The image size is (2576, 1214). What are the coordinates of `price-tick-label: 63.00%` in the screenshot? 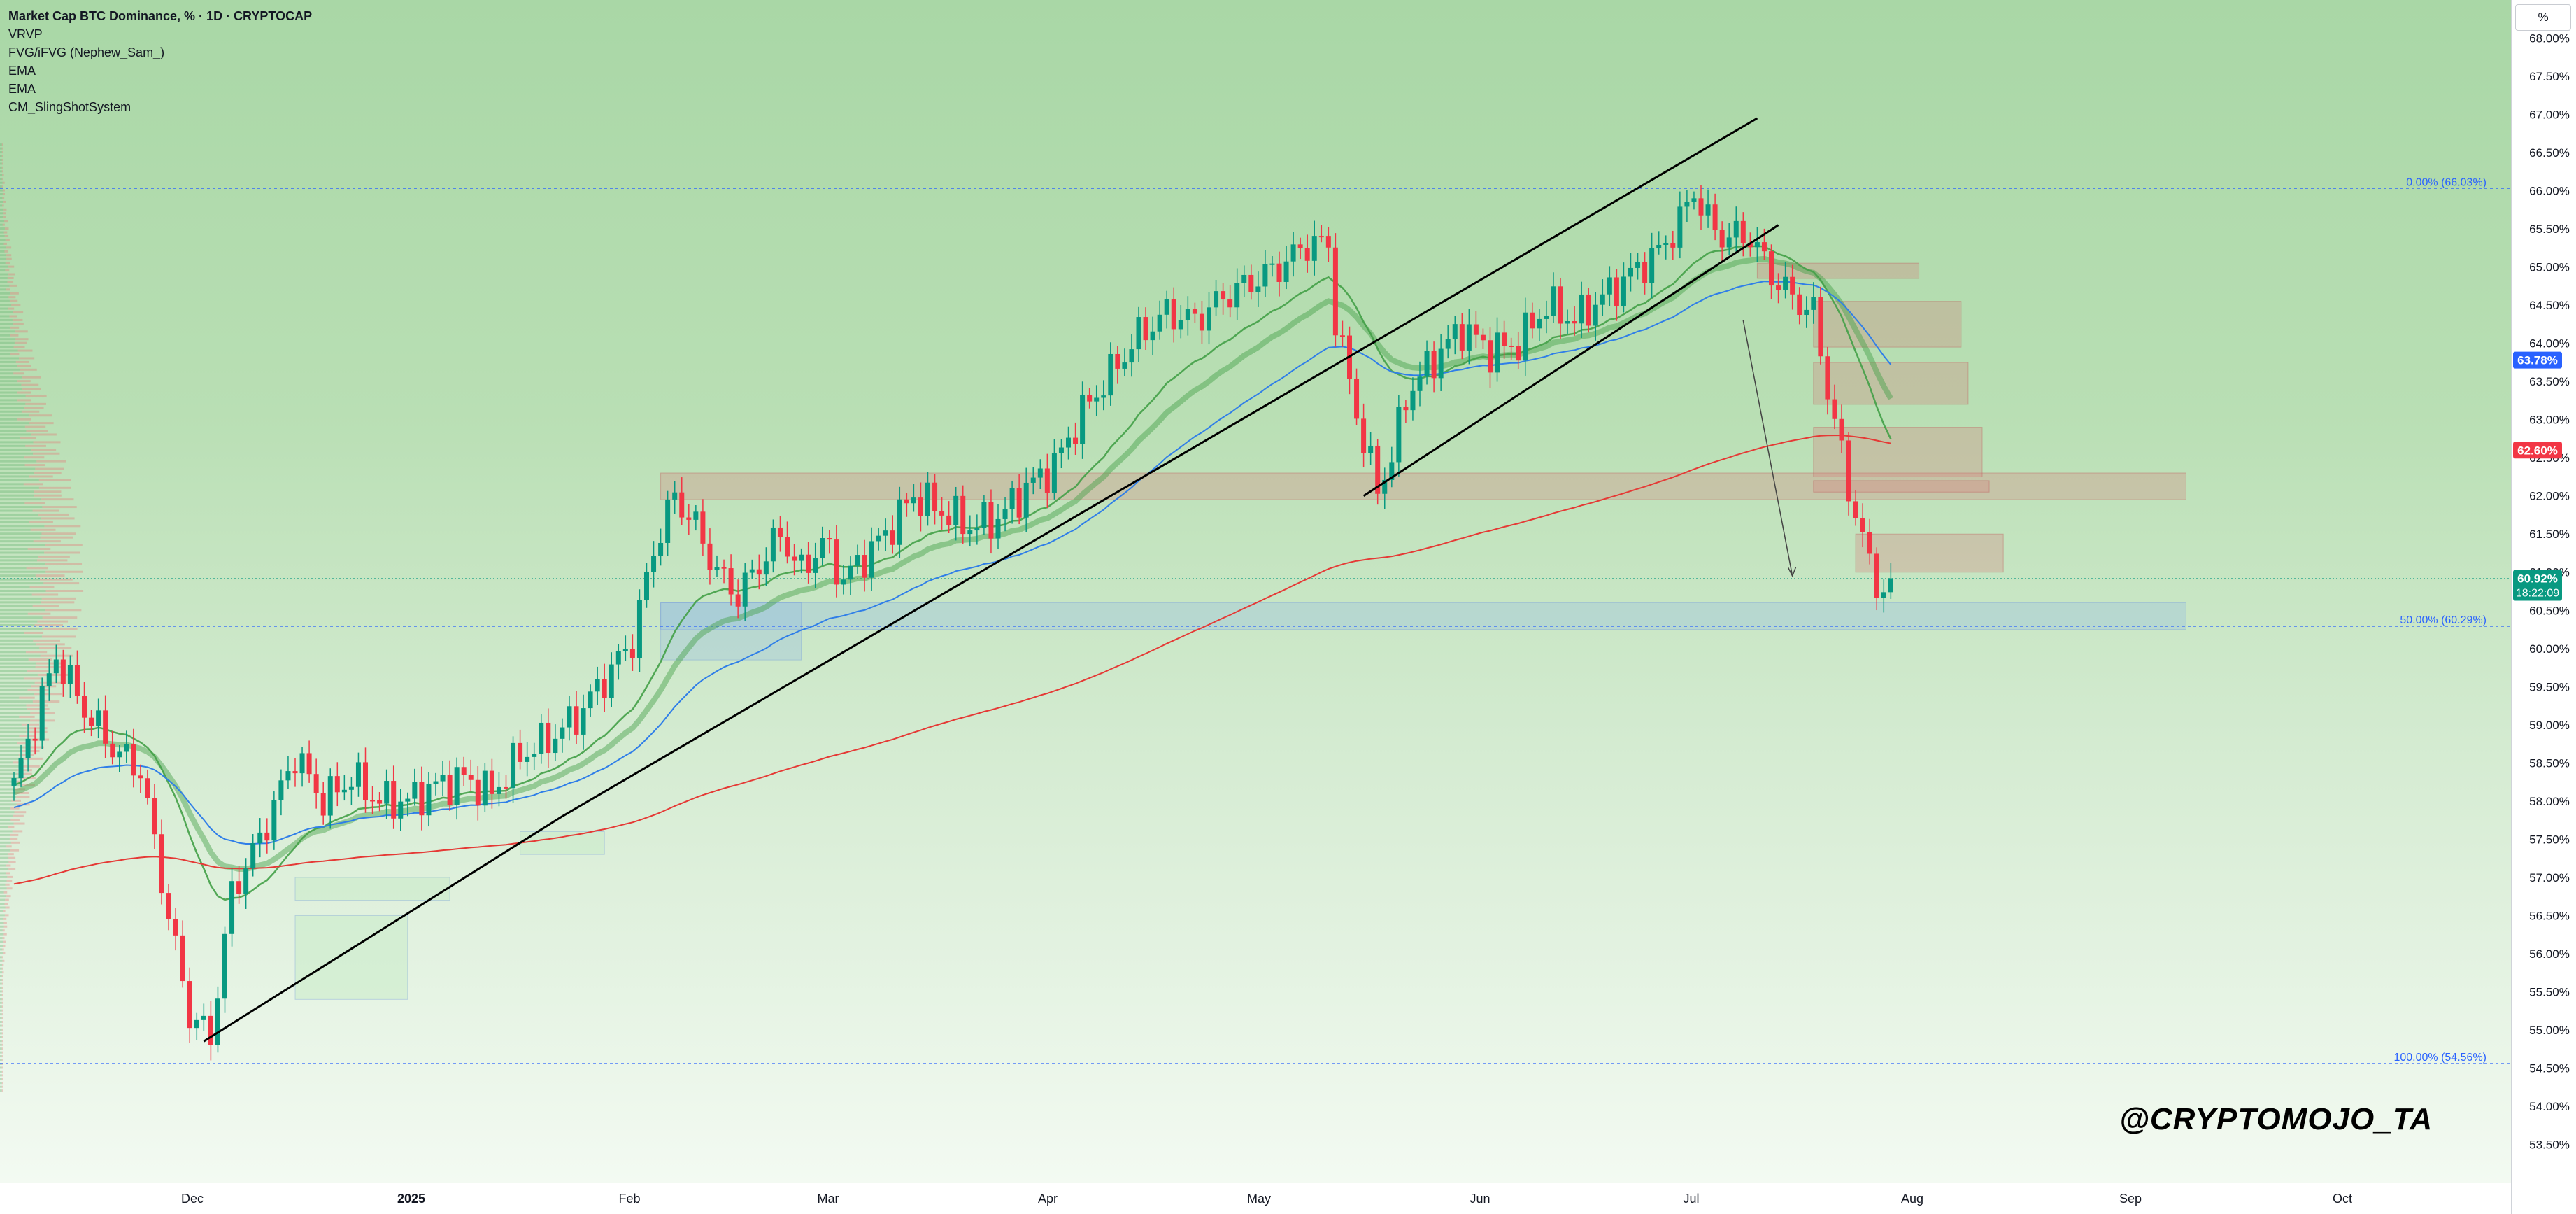 It's located at (2549, 420).